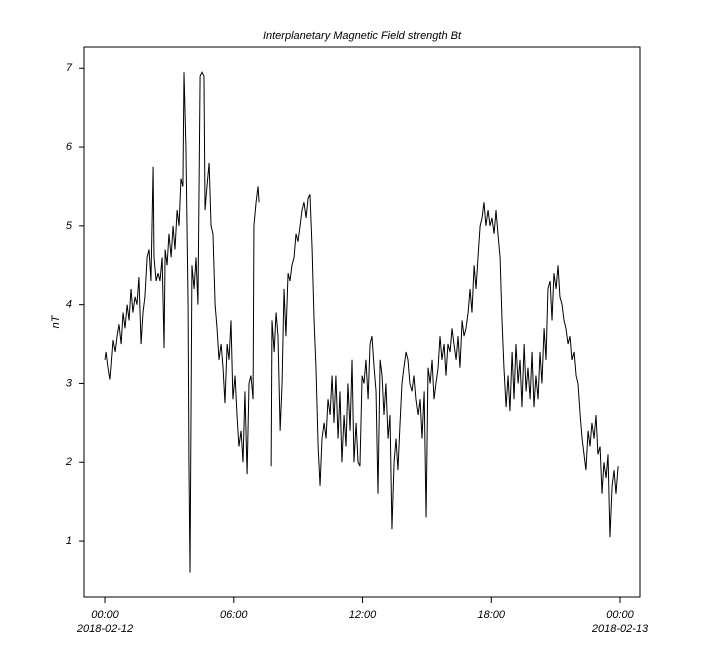  I want to click on y-tick-label: 6, so click(69, 147).